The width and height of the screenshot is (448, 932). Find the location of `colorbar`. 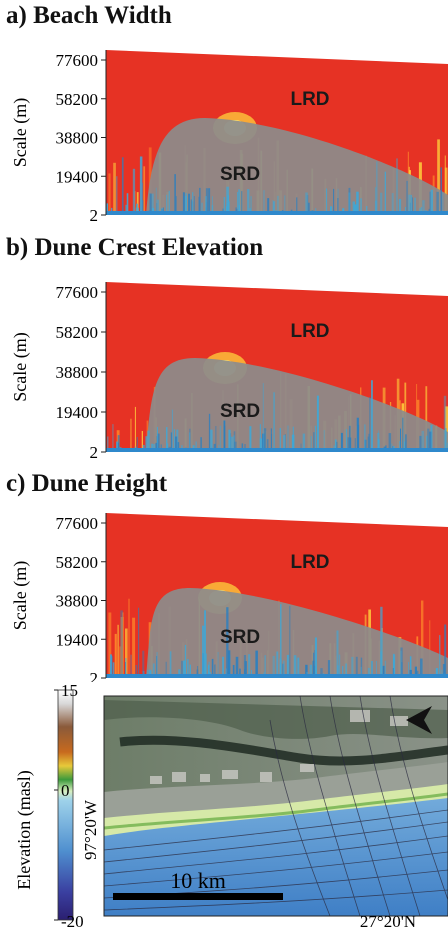

colorbar is located at coordinates (65, 805).